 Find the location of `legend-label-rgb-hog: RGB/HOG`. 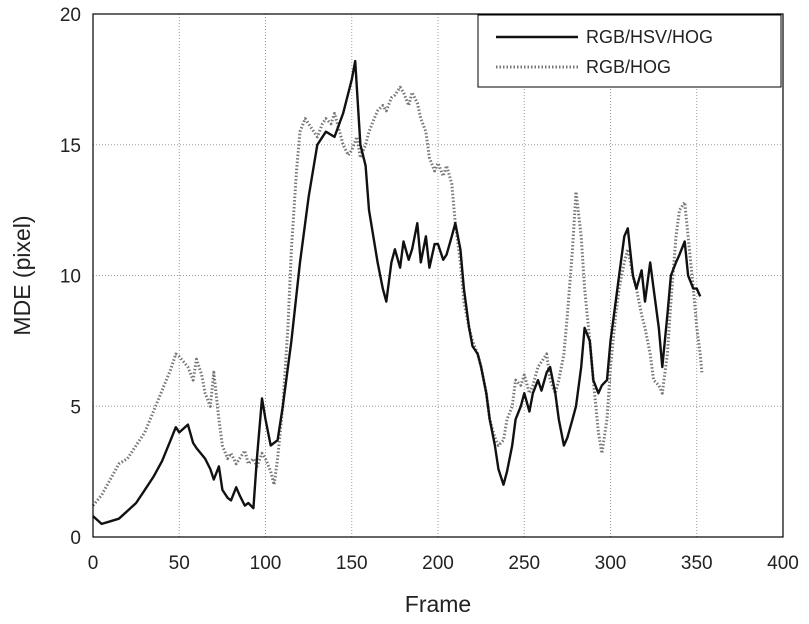

legend-label-rgb-hog: RGB/HOG is located at coordinates (628, 67).